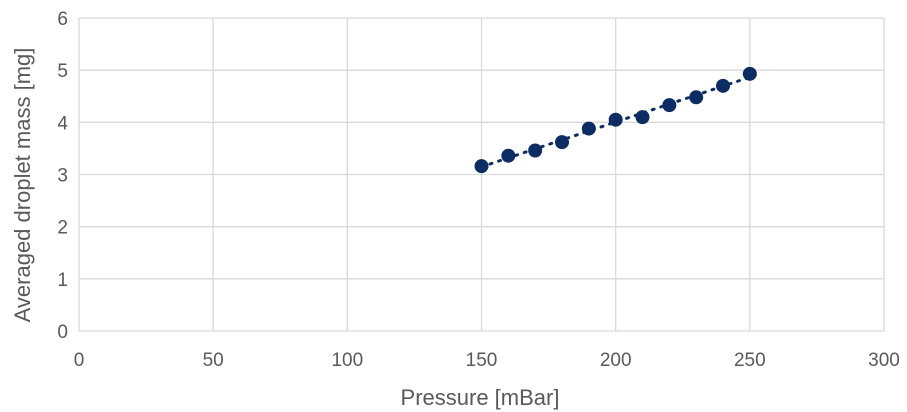 The width and height of the screenshot is (907, 412). Describe the element at coordinates (62, 123) in the screenshot. I see `y-tick-label: 4` at that location.